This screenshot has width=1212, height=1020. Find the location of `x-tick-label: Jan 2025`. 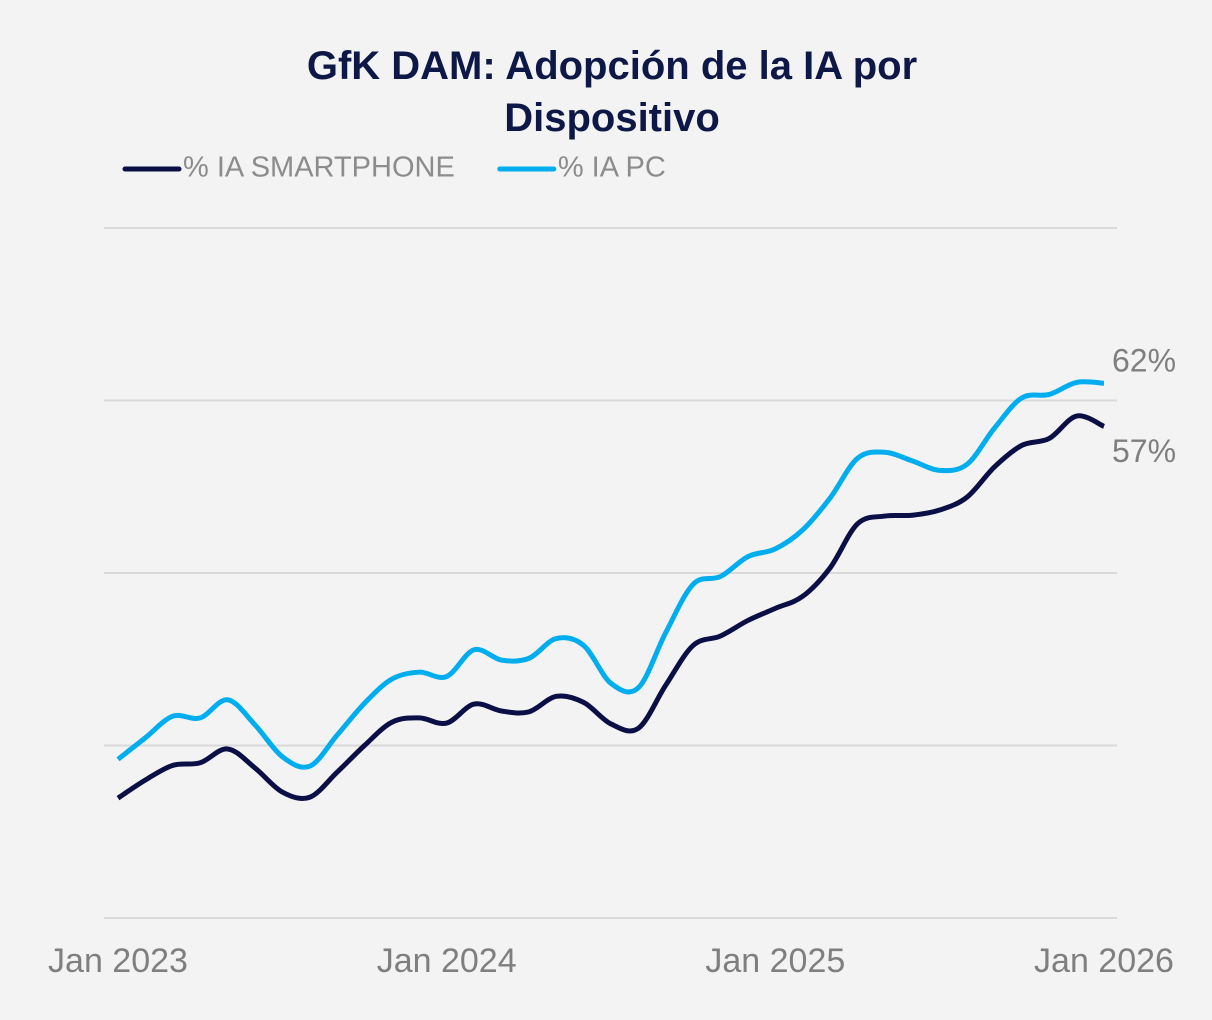

x-tick-label: Jan 2025 is located at coordinates (775, 961).